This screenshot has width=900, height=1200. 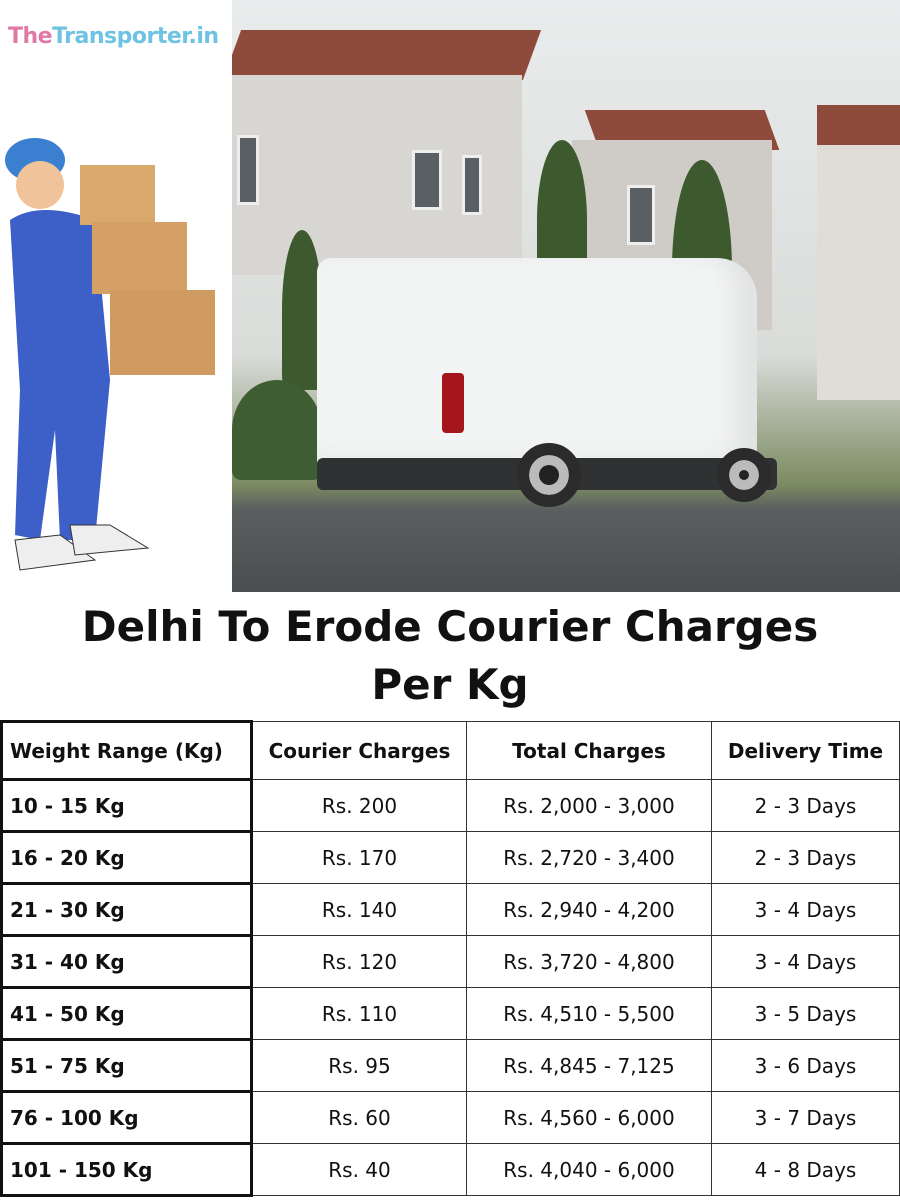 What do you see at coordinates (126, 1169) in the screenshot?
I see `cell-weight-range: 101 - 150 Kg` at bounding box center [126, 1169].